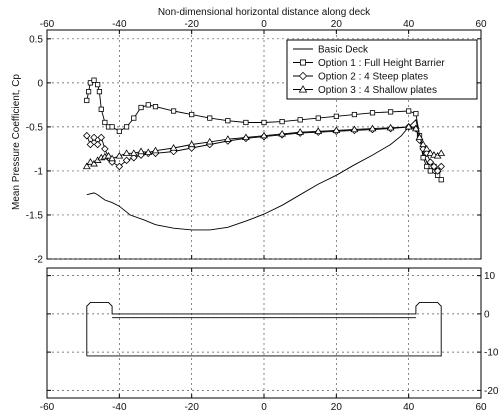 This screenshot has width=498, height=414. I want to click on bottom-y-tick-labels: 10 0 -10 -20, so click(491, 334).